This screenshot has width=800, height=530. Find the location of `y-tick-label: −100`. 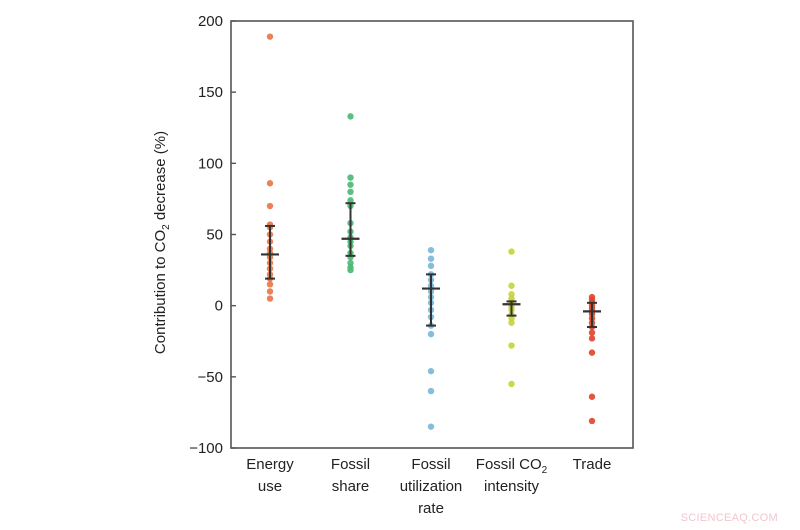

y-tick-label: −100 is located at coordinates (206, 448).